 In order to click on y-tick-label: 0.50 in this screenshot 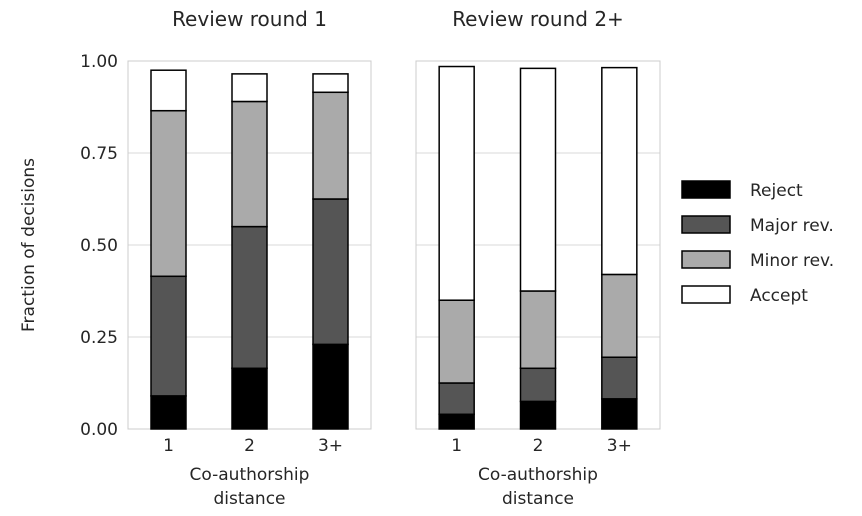, I will do `click(99, 246)`.